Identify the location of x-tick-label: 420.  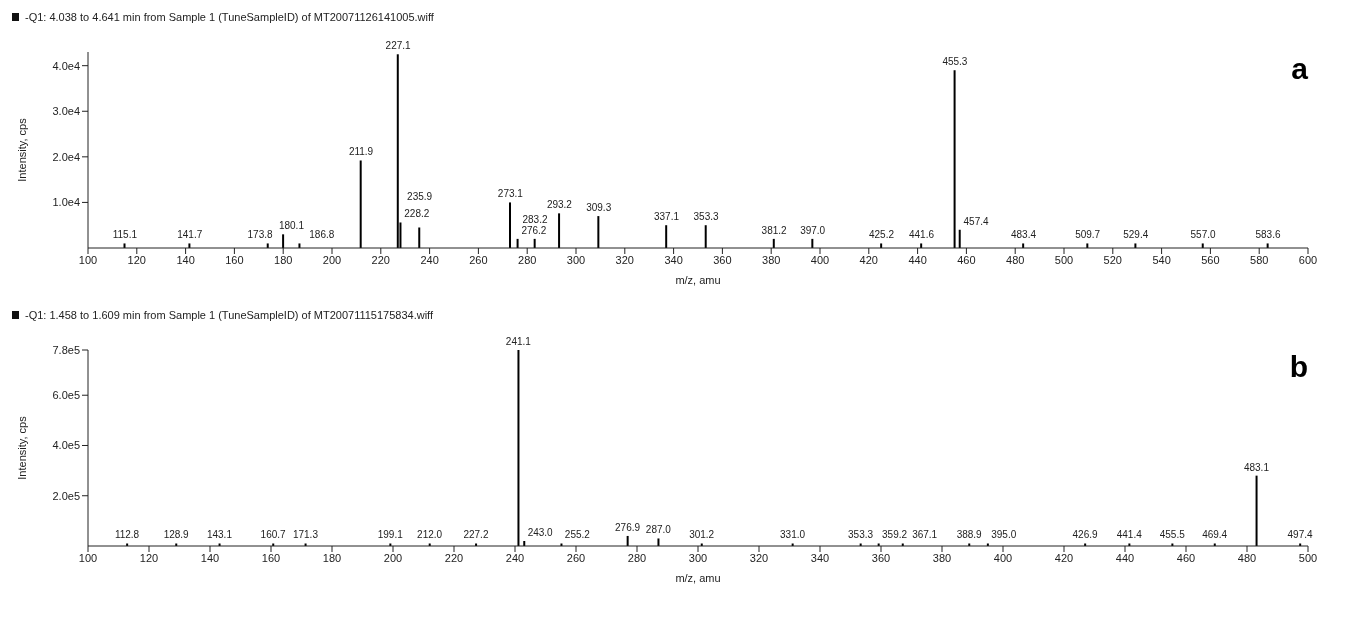
(1064, 557).